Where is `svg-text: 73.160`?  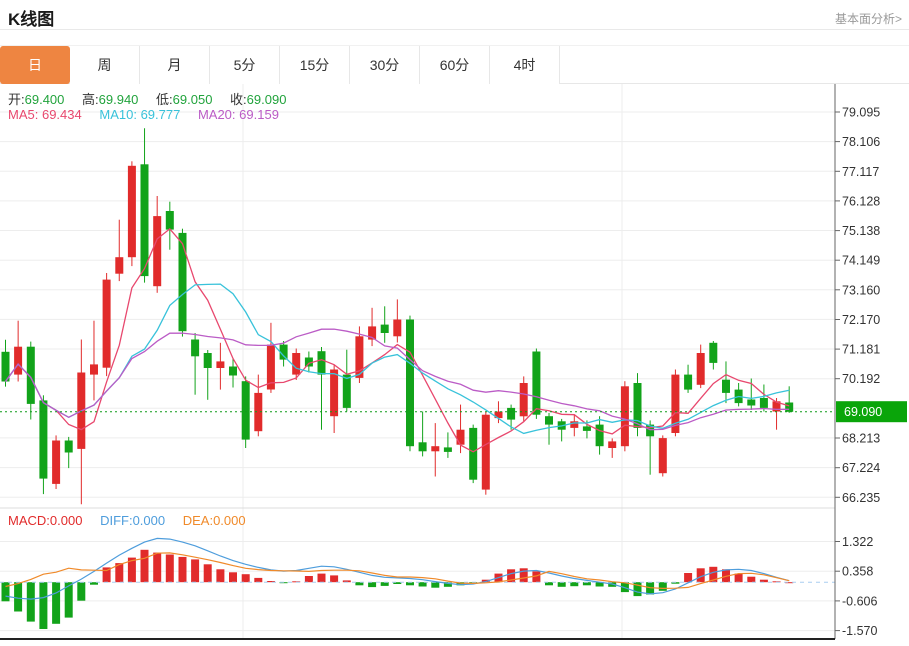
svg-text: 73.160 is located at coordinates (861, 290).